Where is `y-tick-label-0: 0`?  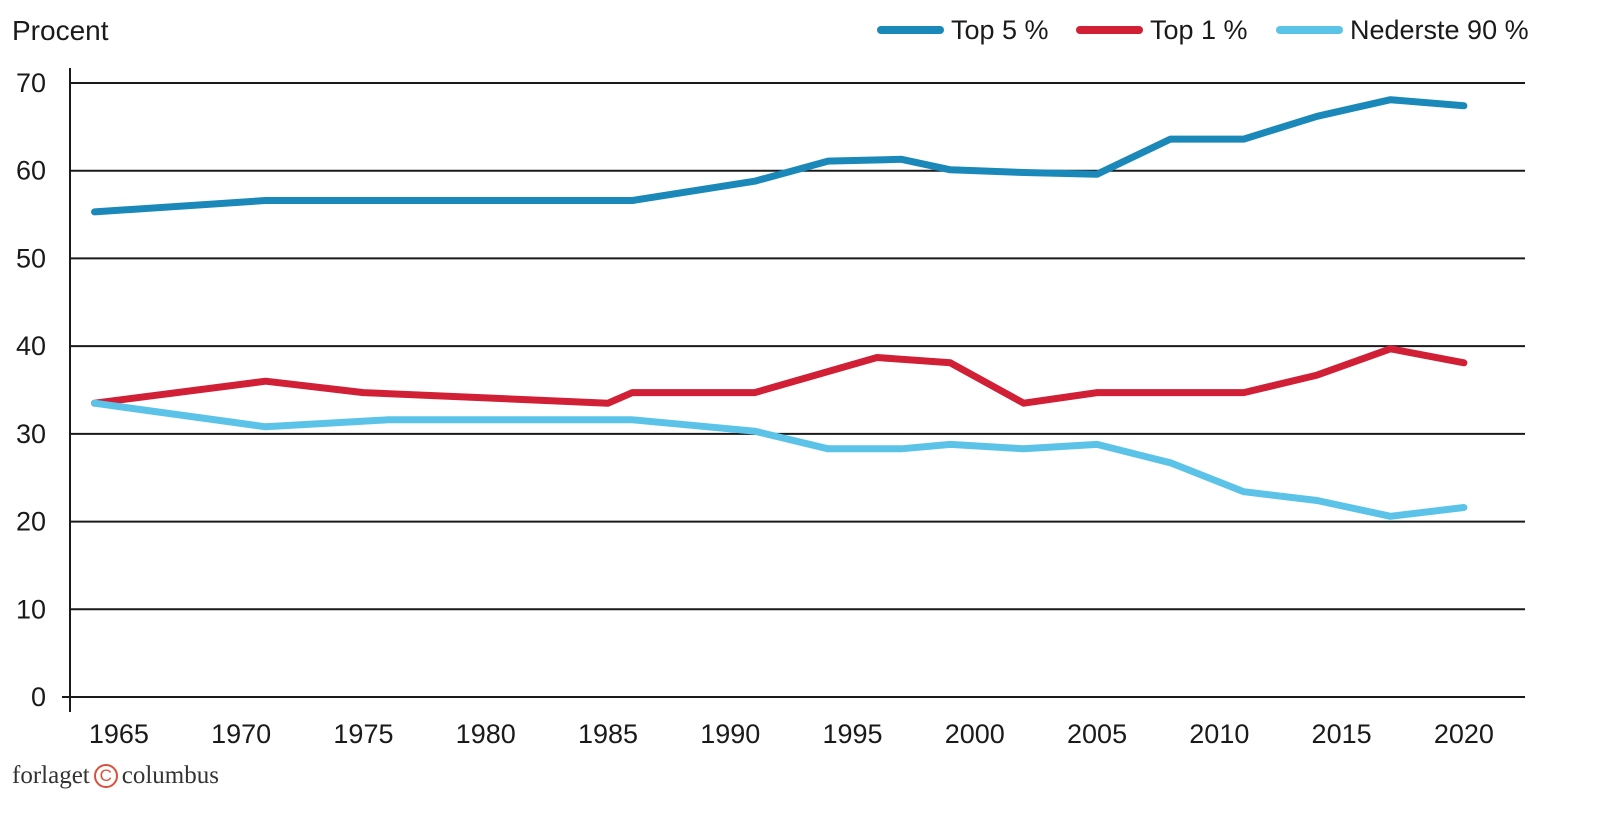
y-tick-label-0: 0 is located at coordinates (38, 697).